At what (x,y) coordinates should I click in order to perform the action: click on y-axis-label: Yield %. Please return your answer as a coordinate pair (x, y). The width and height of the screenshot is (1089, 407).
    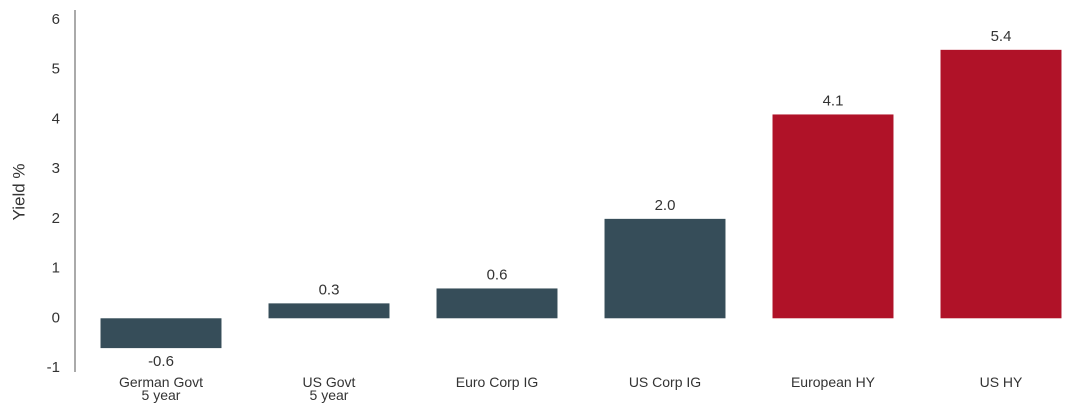
    Looking at the image, I should click on (18, 191).